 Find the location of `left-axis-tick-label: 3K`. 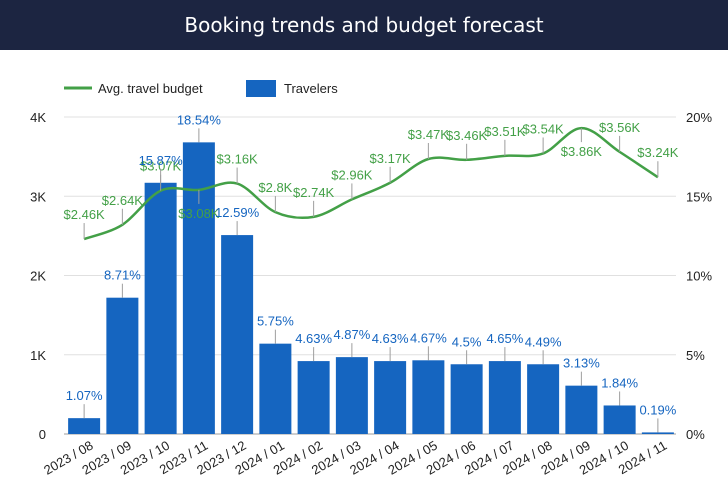

left-axis-tick-label: 3K is located at coordinates (38, 196).